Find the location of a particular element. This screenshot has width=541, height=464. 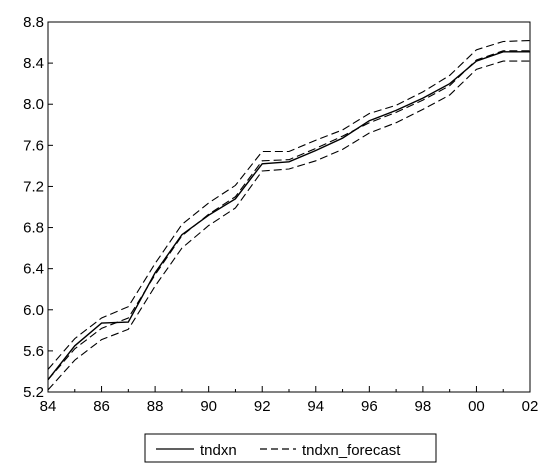

y-tick-label: 8.8 is located at coordinates (33, 22).